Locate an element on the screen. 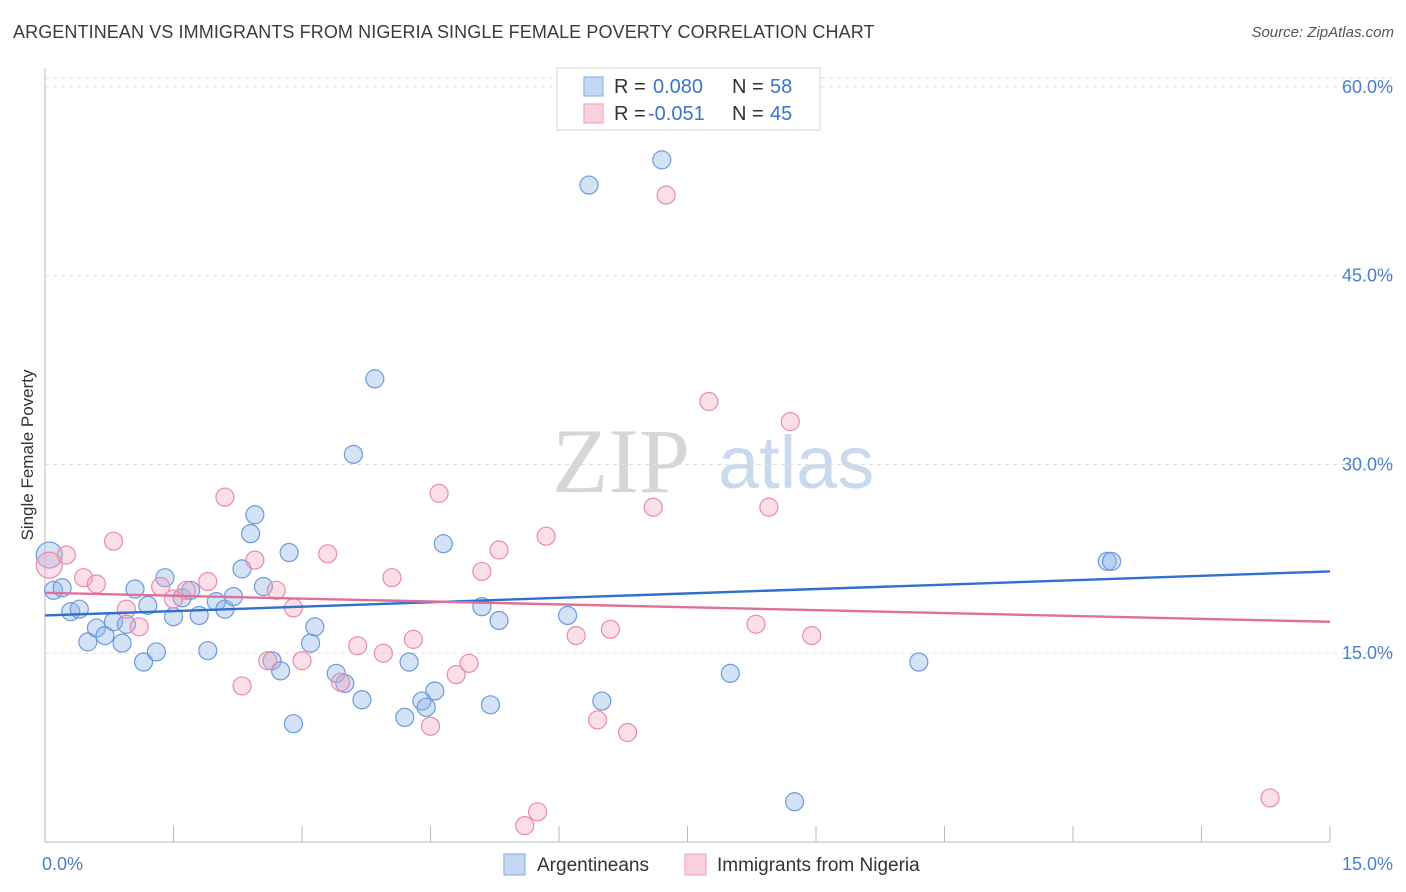 Image resolution: width=1406 pixels, height=892 pixels. y-tick-label-2: 45.0% is located at coordinates (1367, 276).